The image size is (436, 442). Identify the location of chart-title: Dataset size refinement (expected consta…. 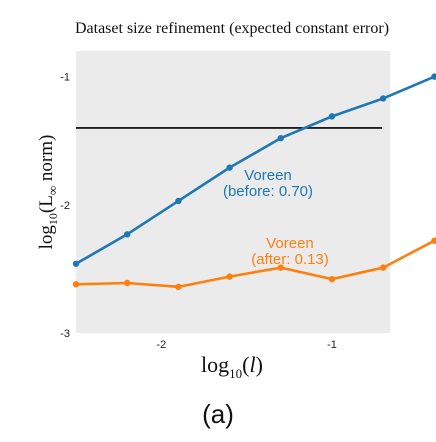
(232, 28).